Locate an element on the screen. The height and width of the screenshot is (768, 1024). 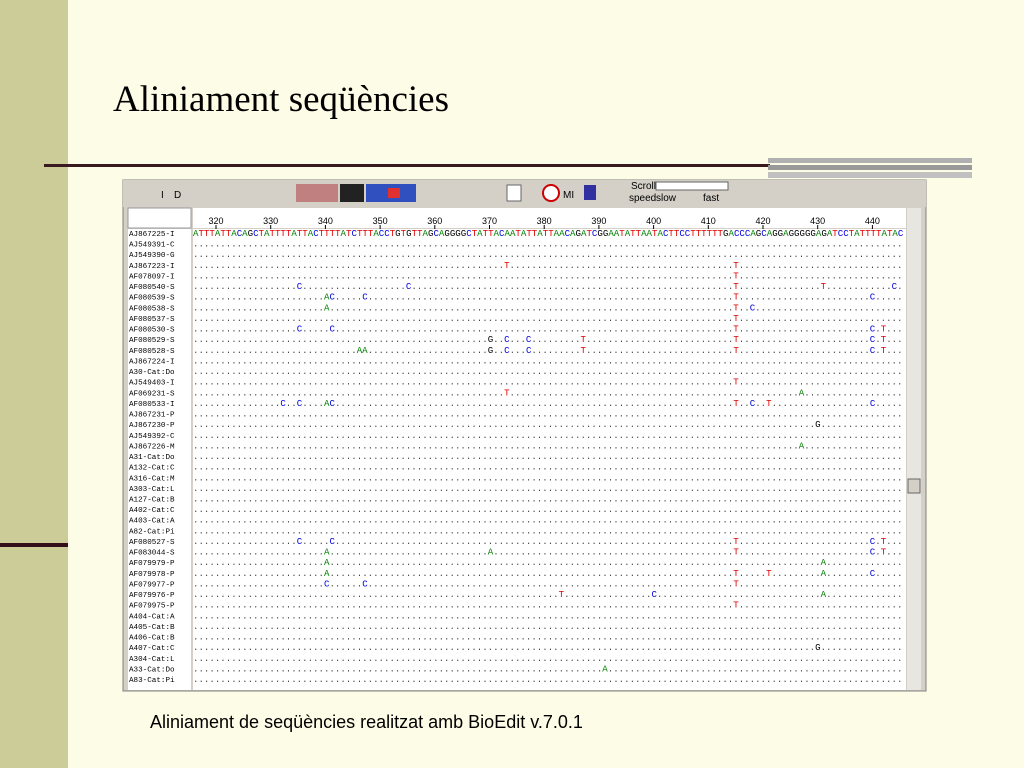
seq-name: A304-Cat:L is located at coordinates (152, 660).